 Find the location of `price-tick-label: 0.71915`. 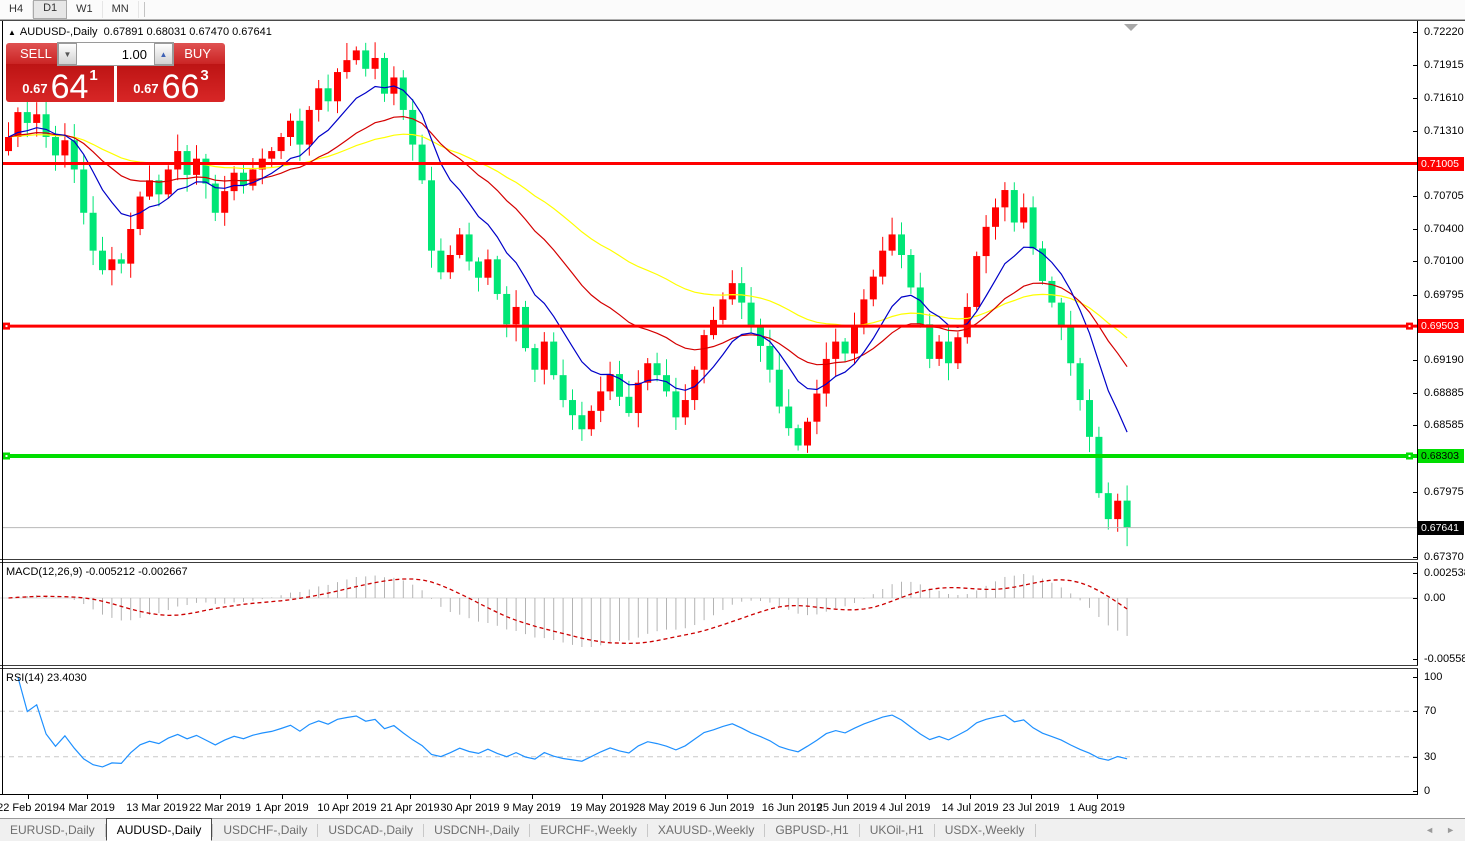

price-tick-label: 0.71915 is located at coordinates (1444, 65).